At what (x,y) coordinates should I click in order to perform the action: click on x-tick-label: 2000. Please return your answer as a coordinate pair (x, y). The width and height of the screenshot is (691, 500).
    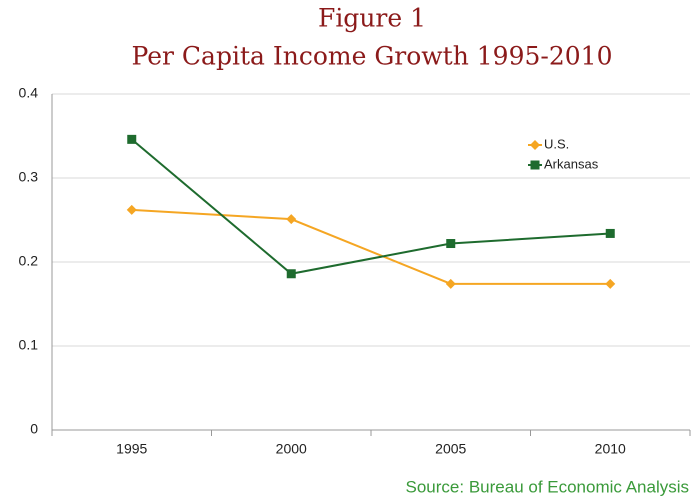
    Looking at the image, I should click on (291, 449).